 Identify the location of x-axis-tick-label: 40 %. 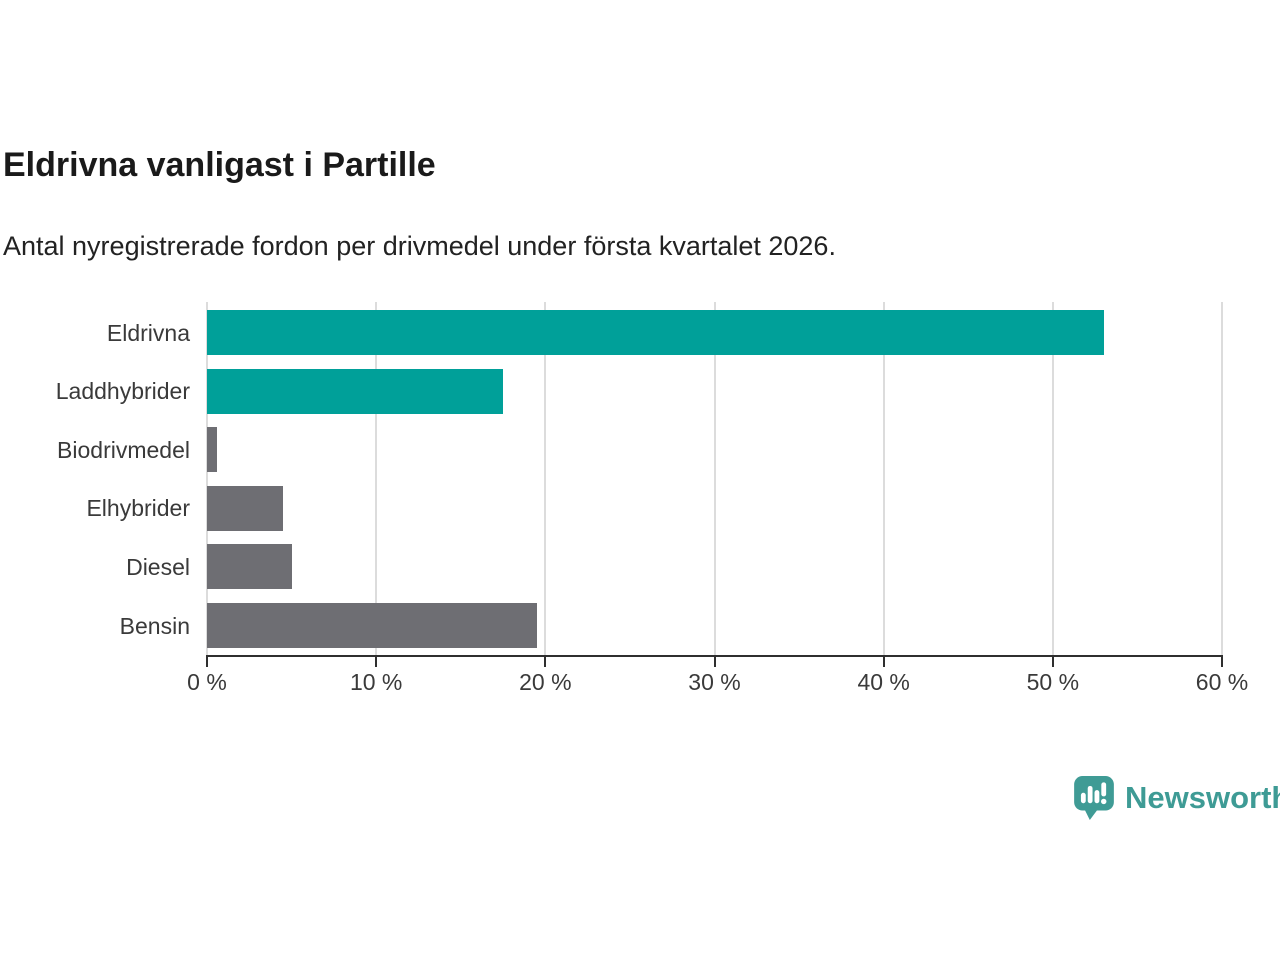
(883, 682).